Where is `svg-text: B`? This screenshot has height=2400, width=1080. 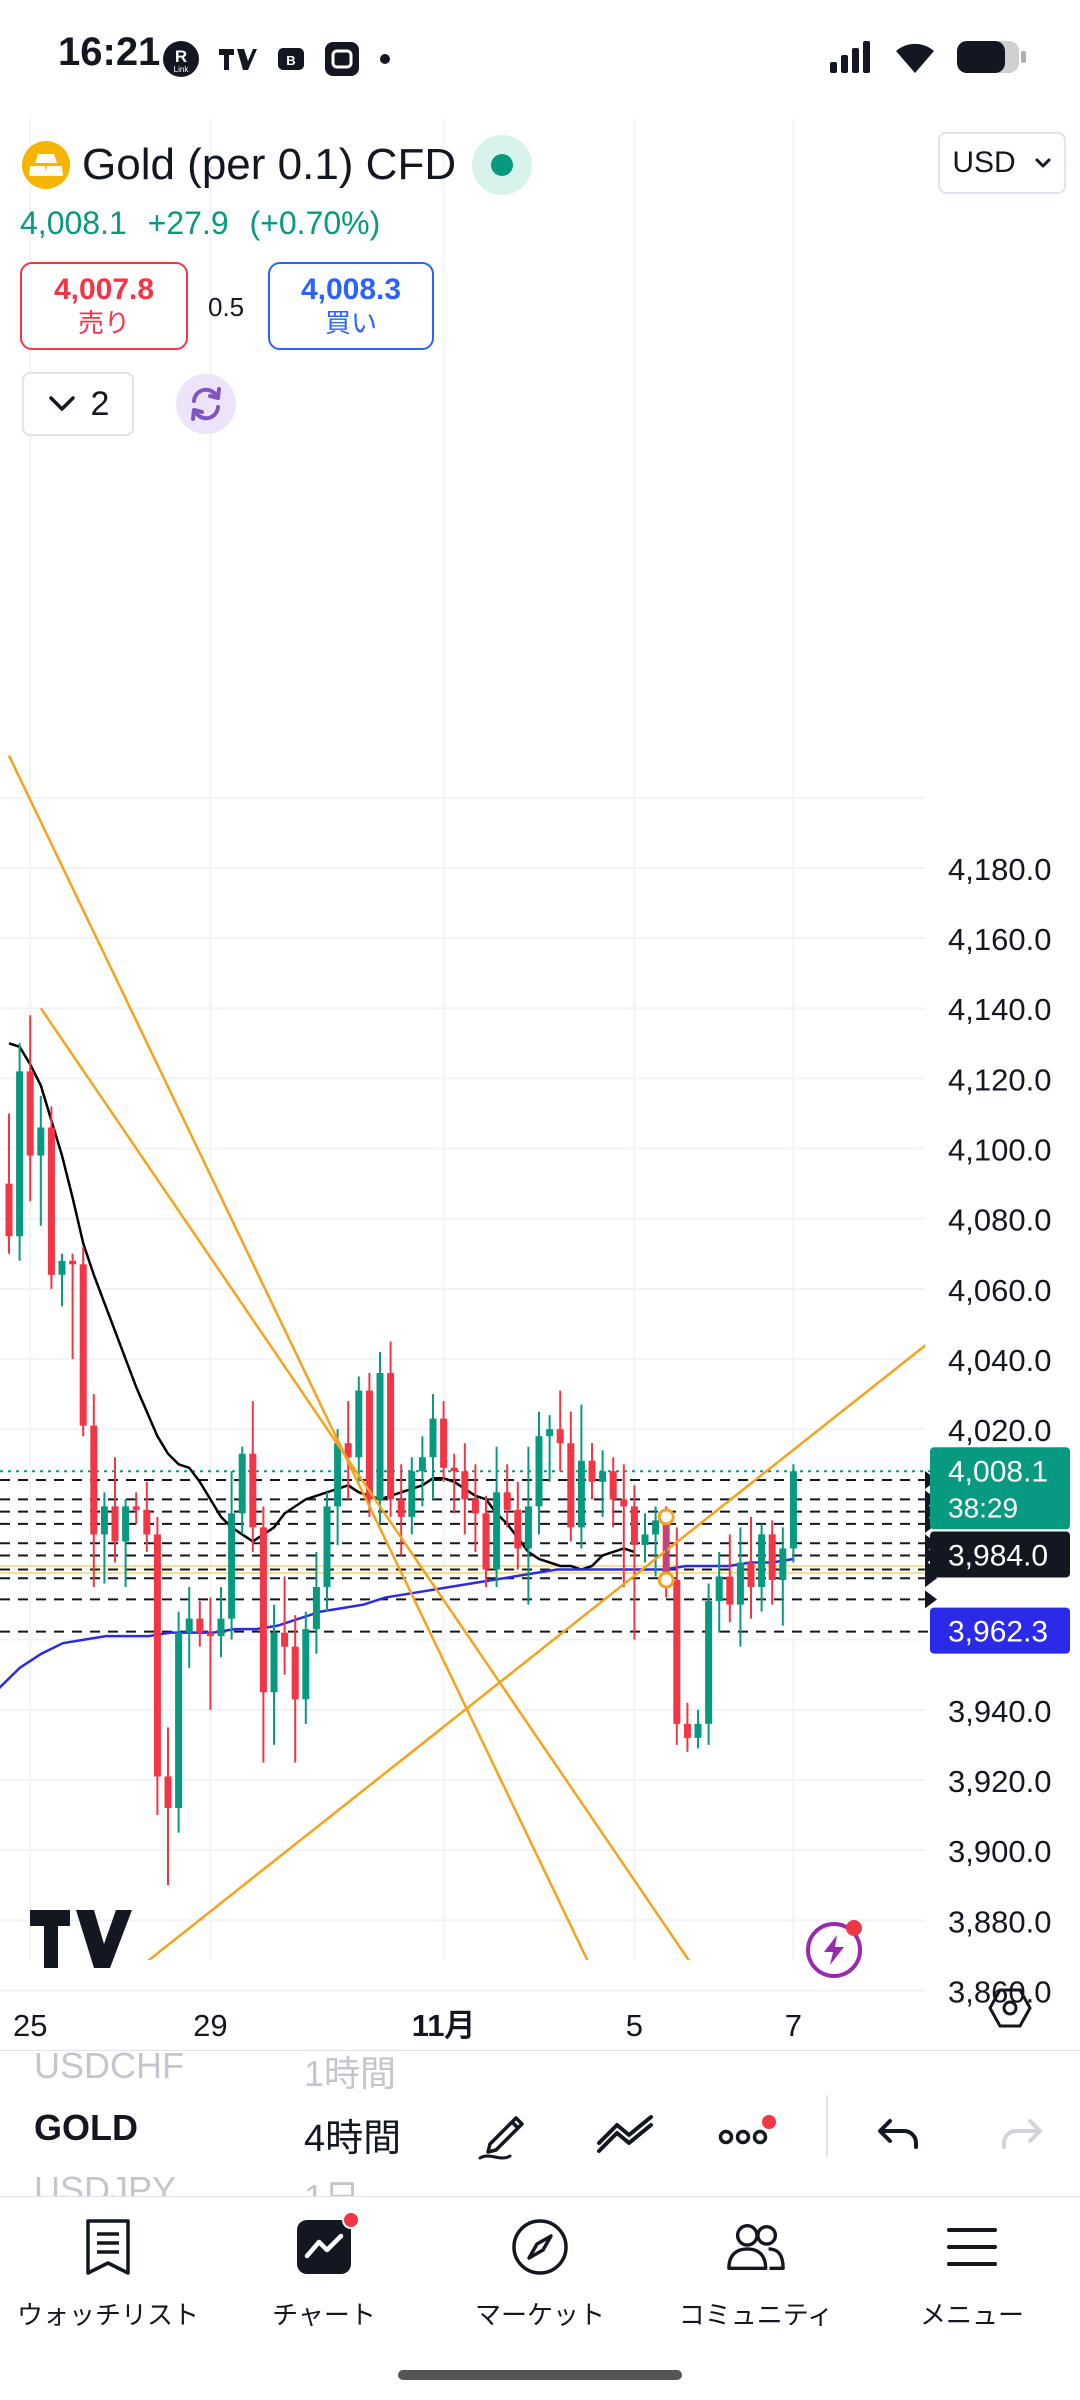
svg-text: B is located at coordinates (290, 60).